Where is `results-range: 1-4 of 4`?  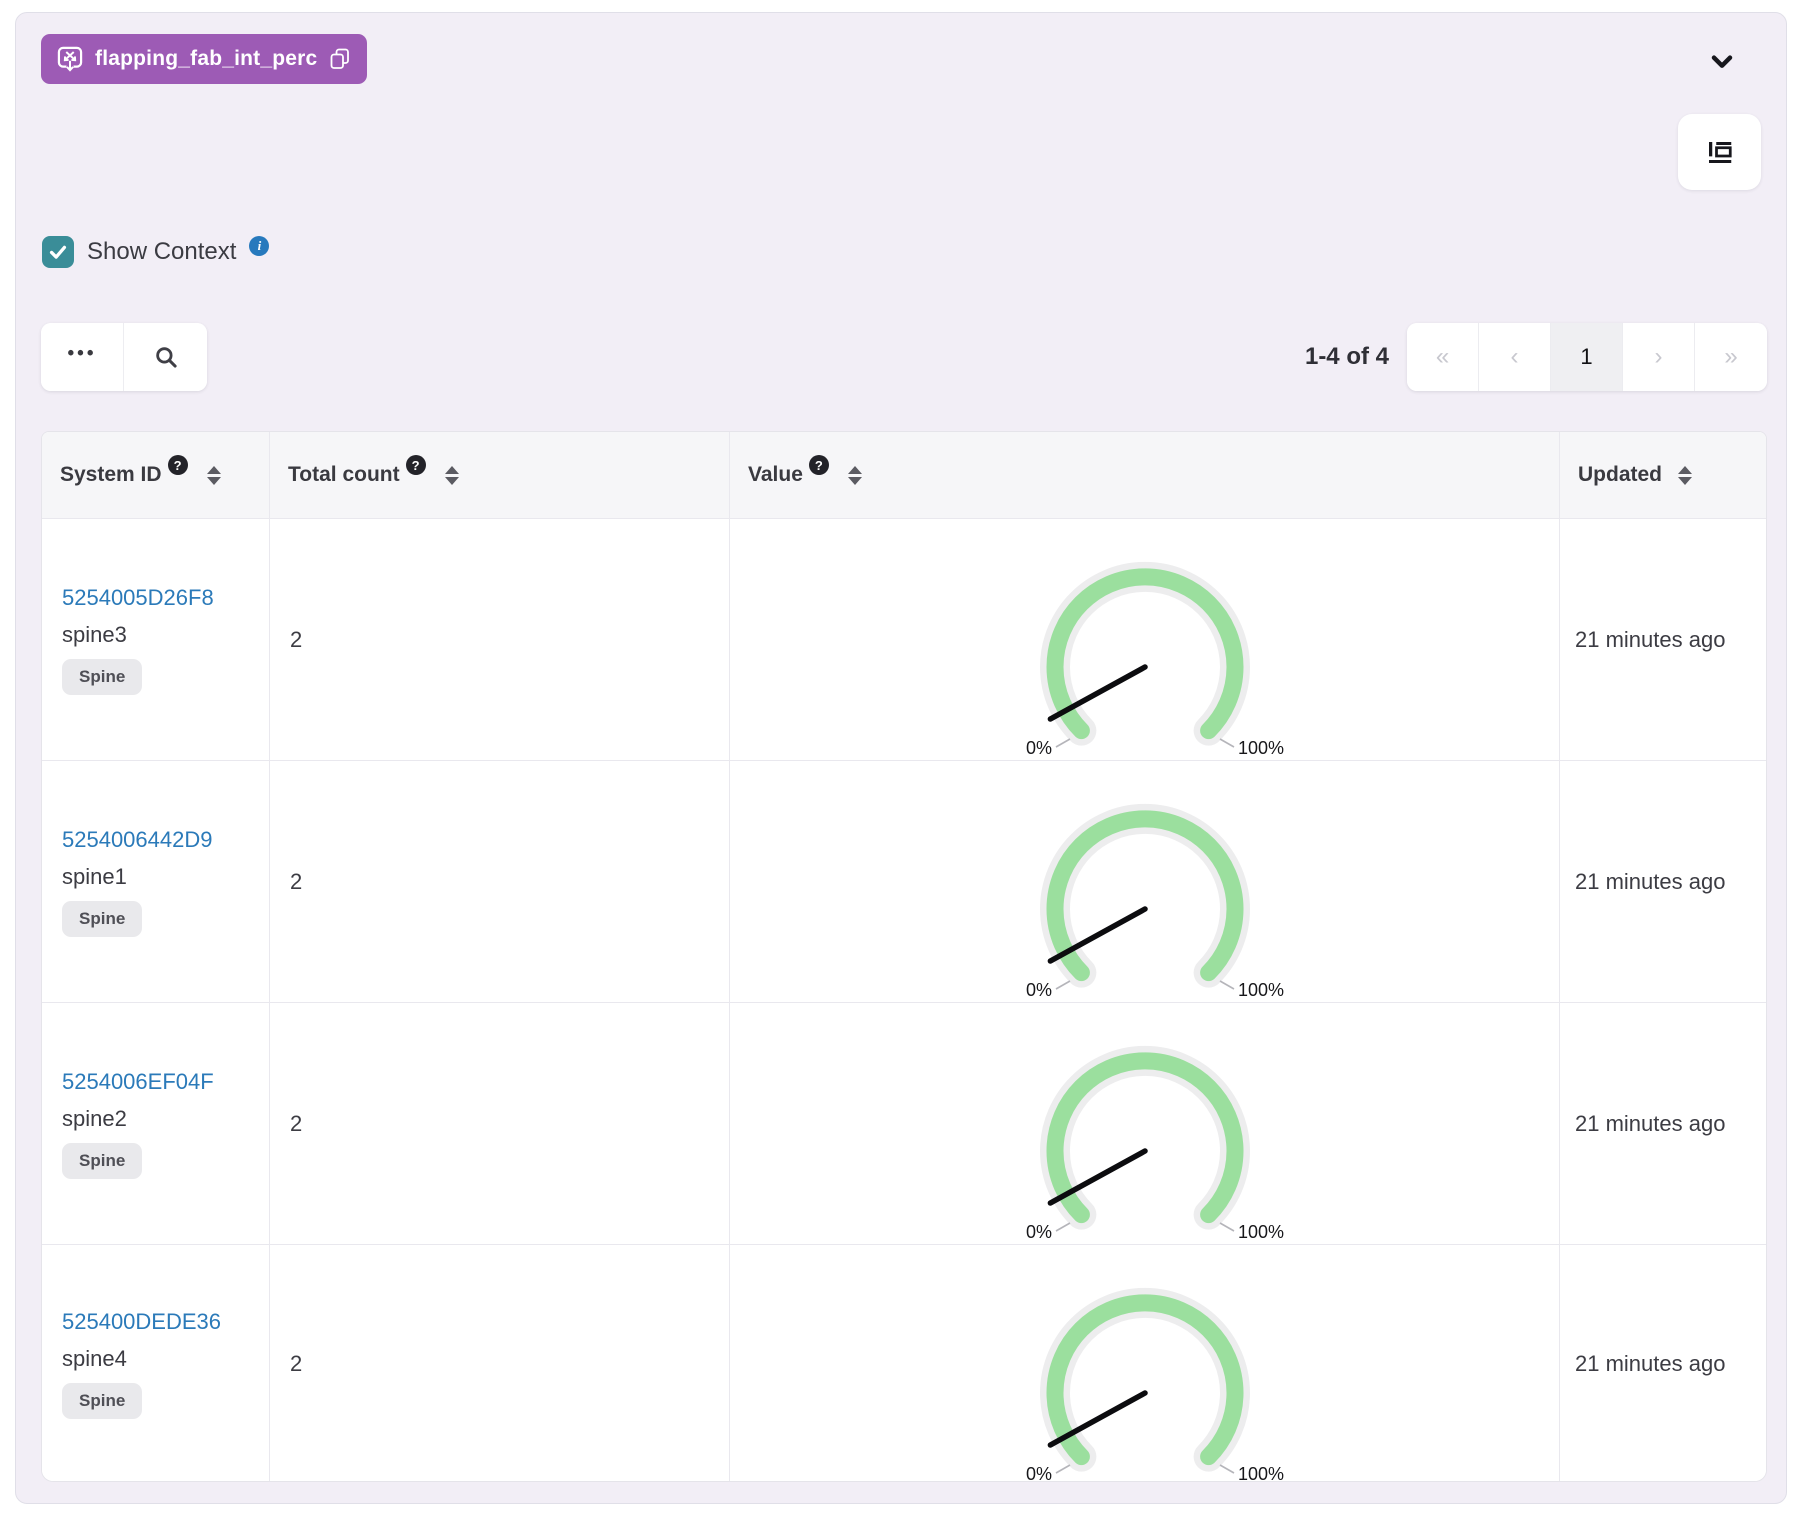 results-range: 1-4 of 4 is located at coordinates (1346, 356).